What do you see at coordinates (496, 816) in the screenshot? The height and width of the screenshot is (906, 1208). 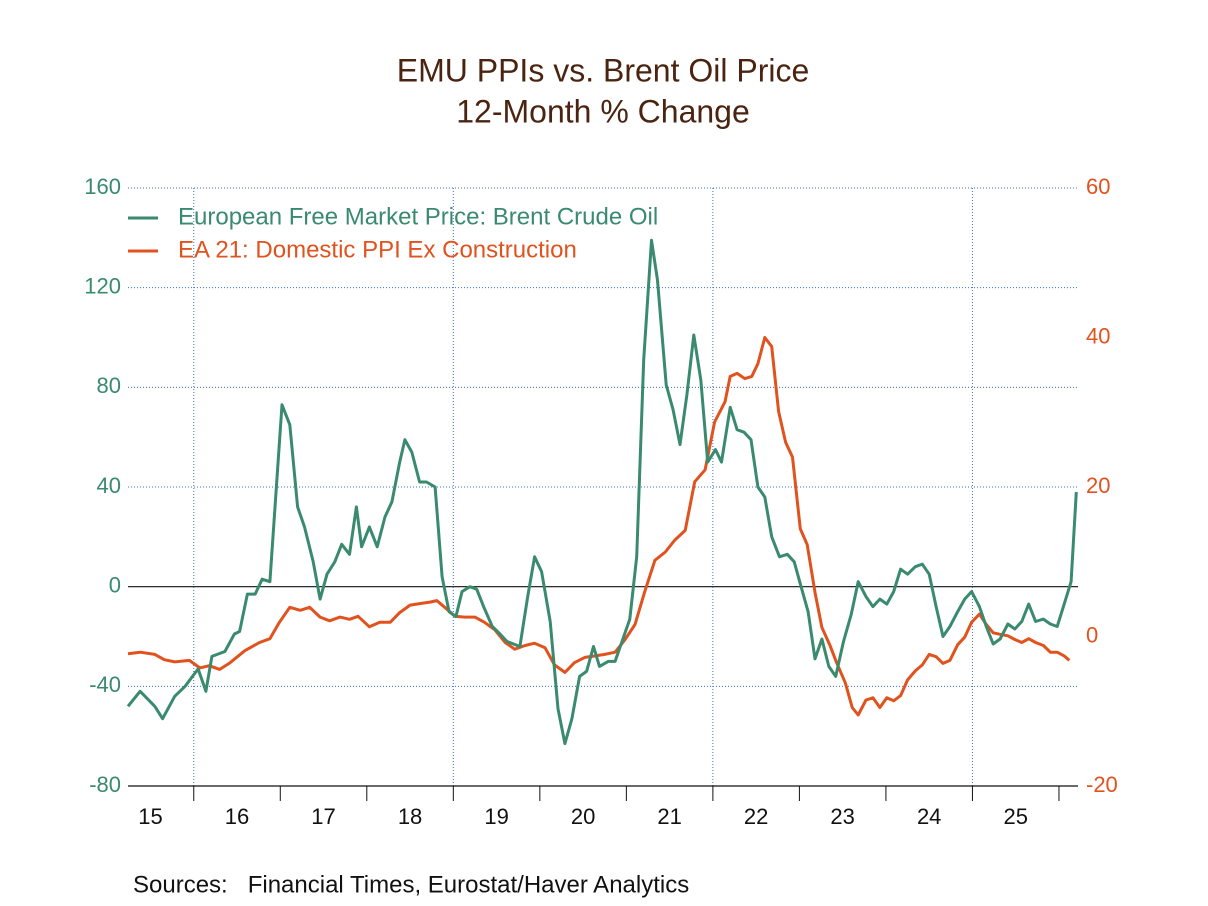 I see `x-tick-label: 19` at bounding box center [496, 816].